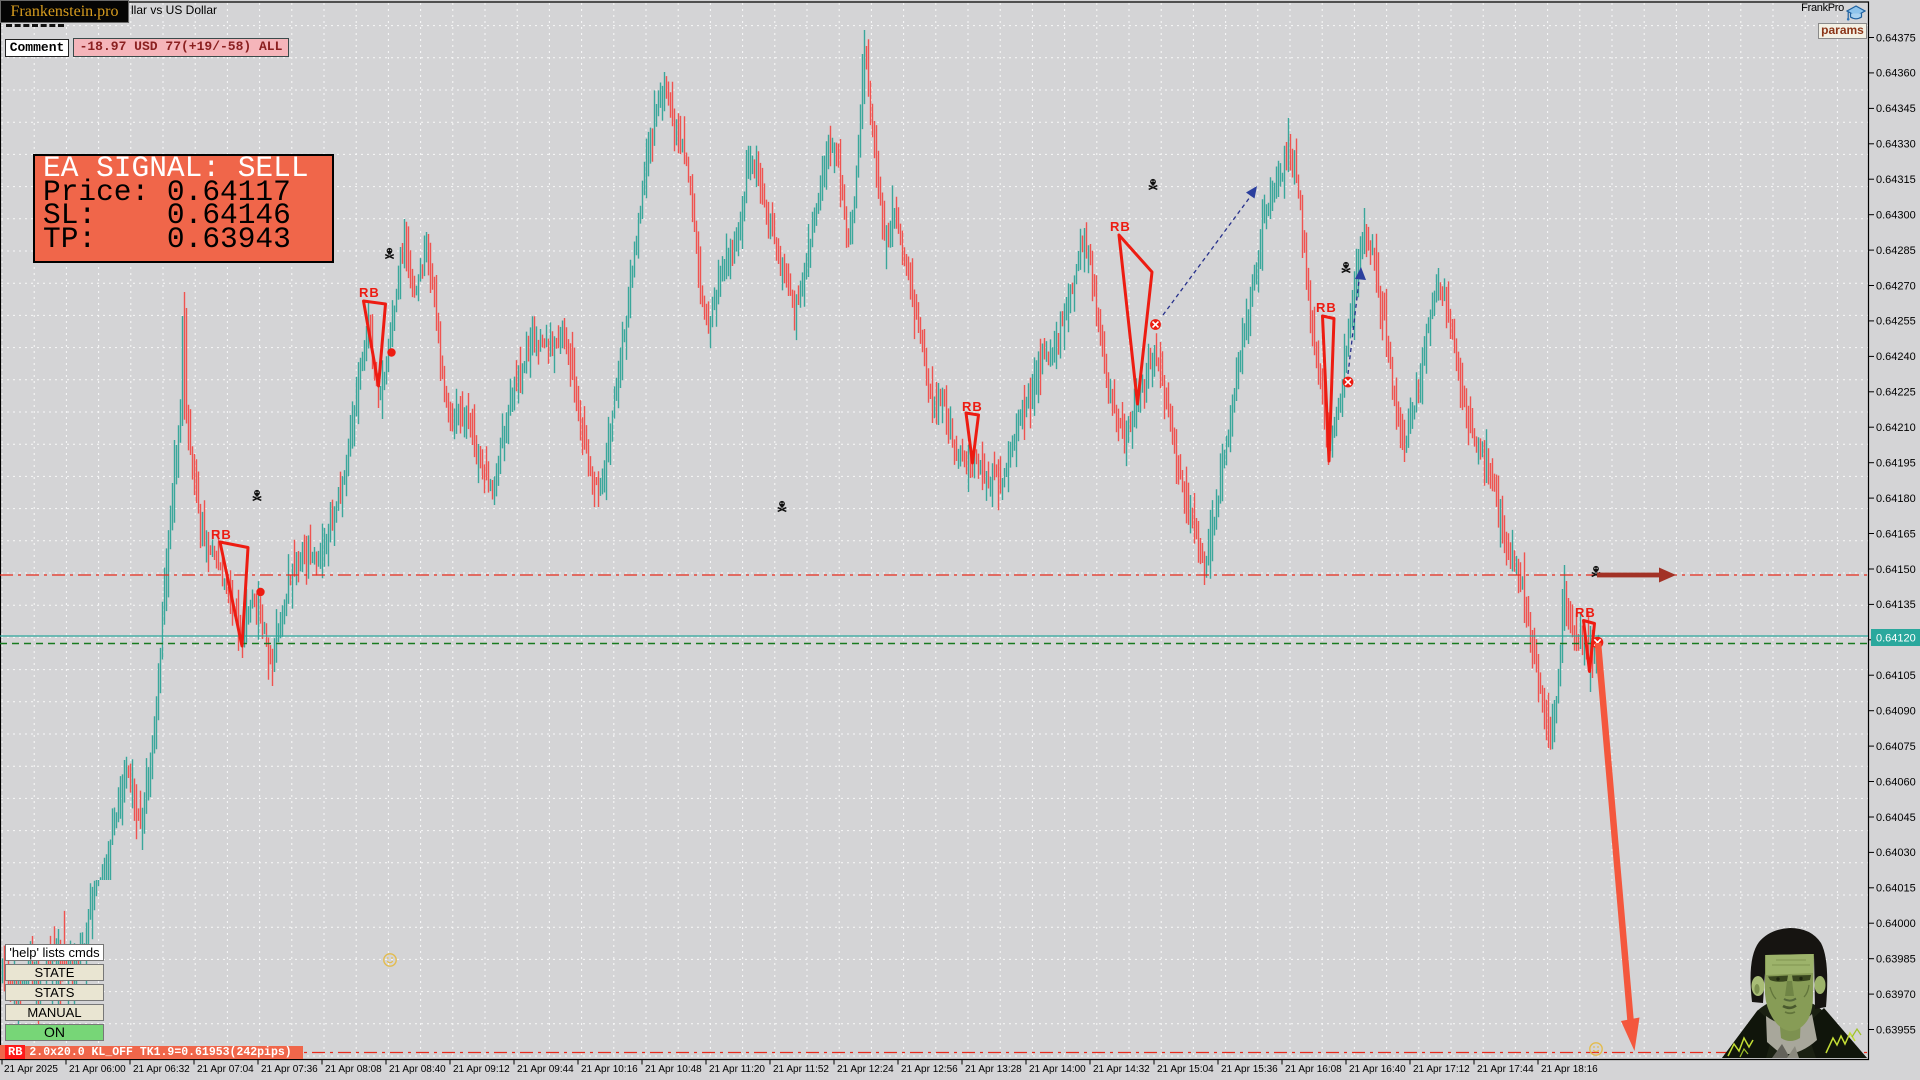 The width and height of the screenshot is (1920, 1080). Describe the element at coordinates (481, 1069) in the screenshot. I see `svg-text: 21 Apr 09:12` at that location.